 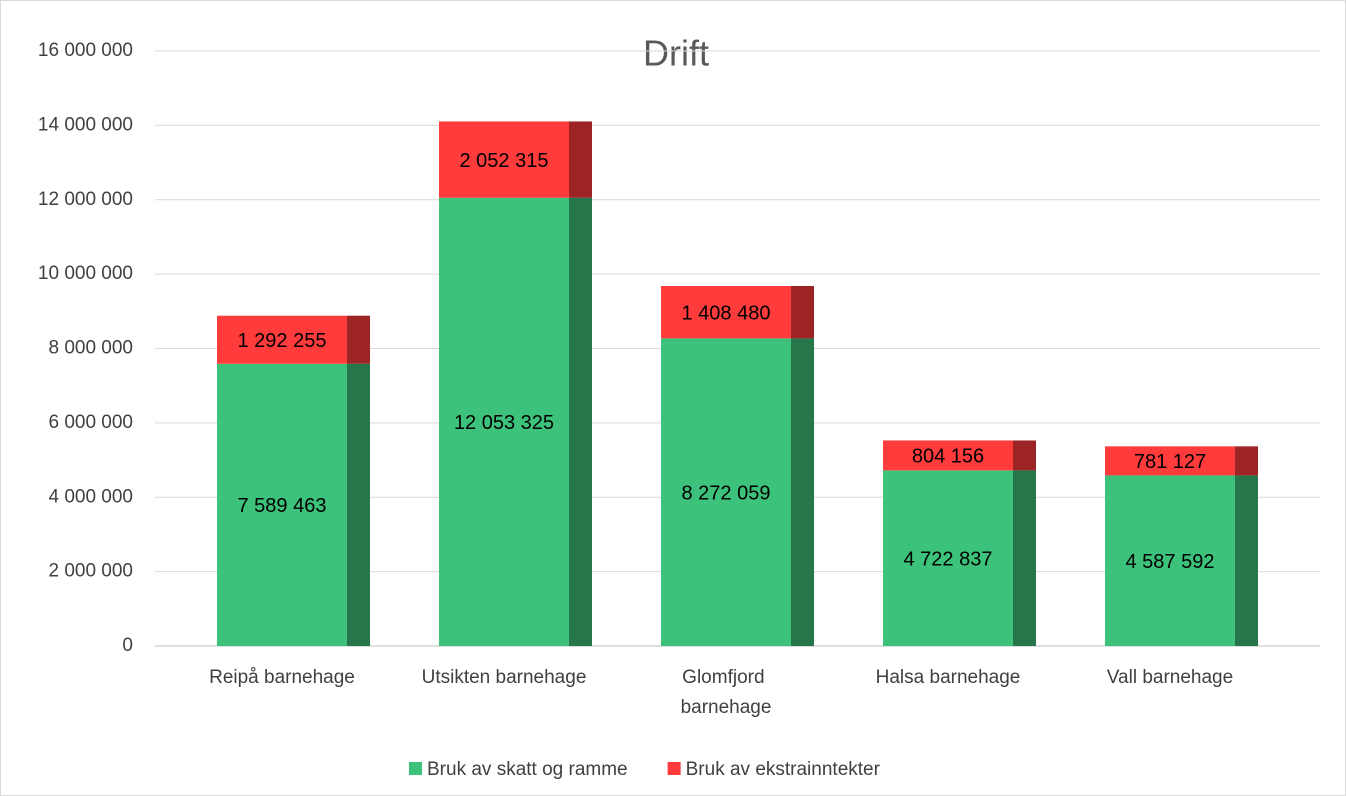 I want to click on y-tick-label: 6 000 000, so click(x=90, y=422).